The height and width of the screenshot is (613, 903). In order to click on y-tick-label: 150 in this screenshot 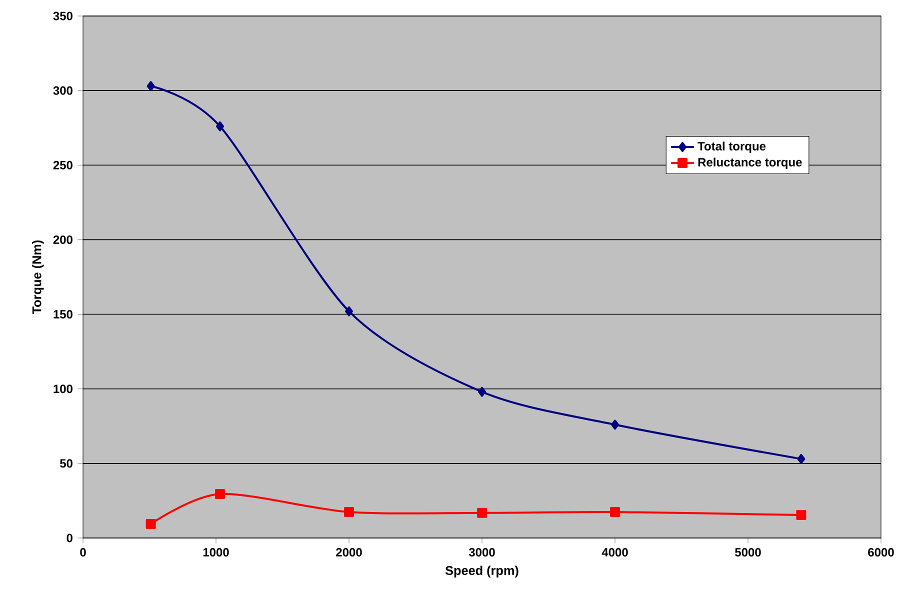, I will do `click(63, 314)`.